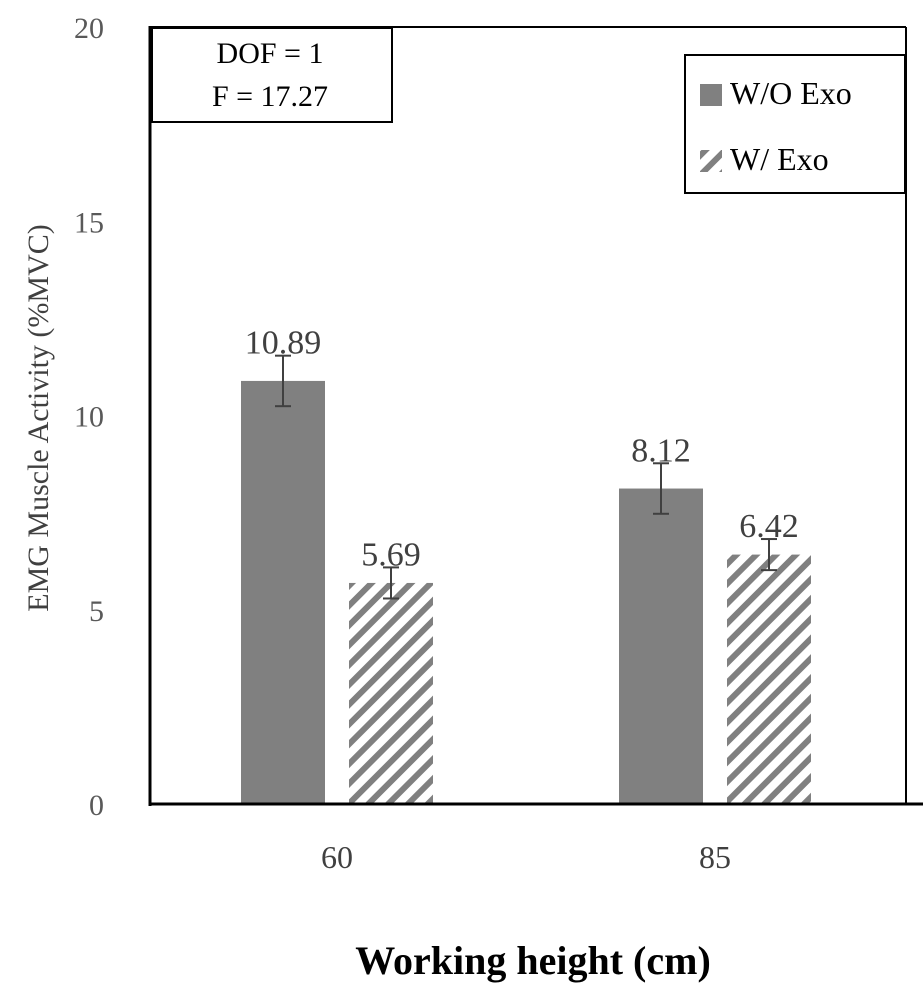  I want to click on legend-label-wo-exo: W/O Exo, so click(791, 93).